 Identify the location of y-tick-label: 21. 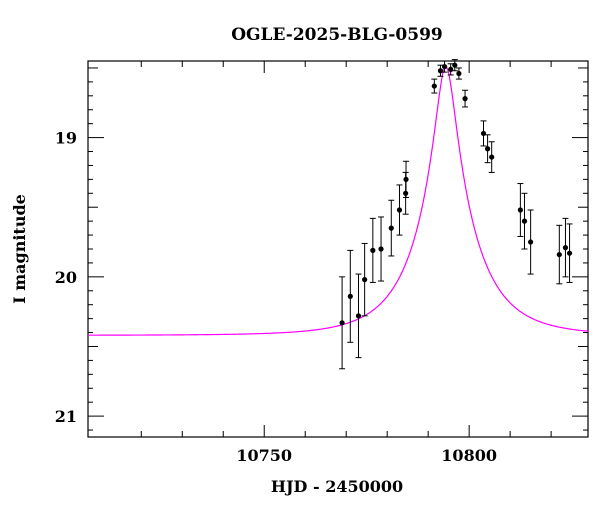
(66, 416).